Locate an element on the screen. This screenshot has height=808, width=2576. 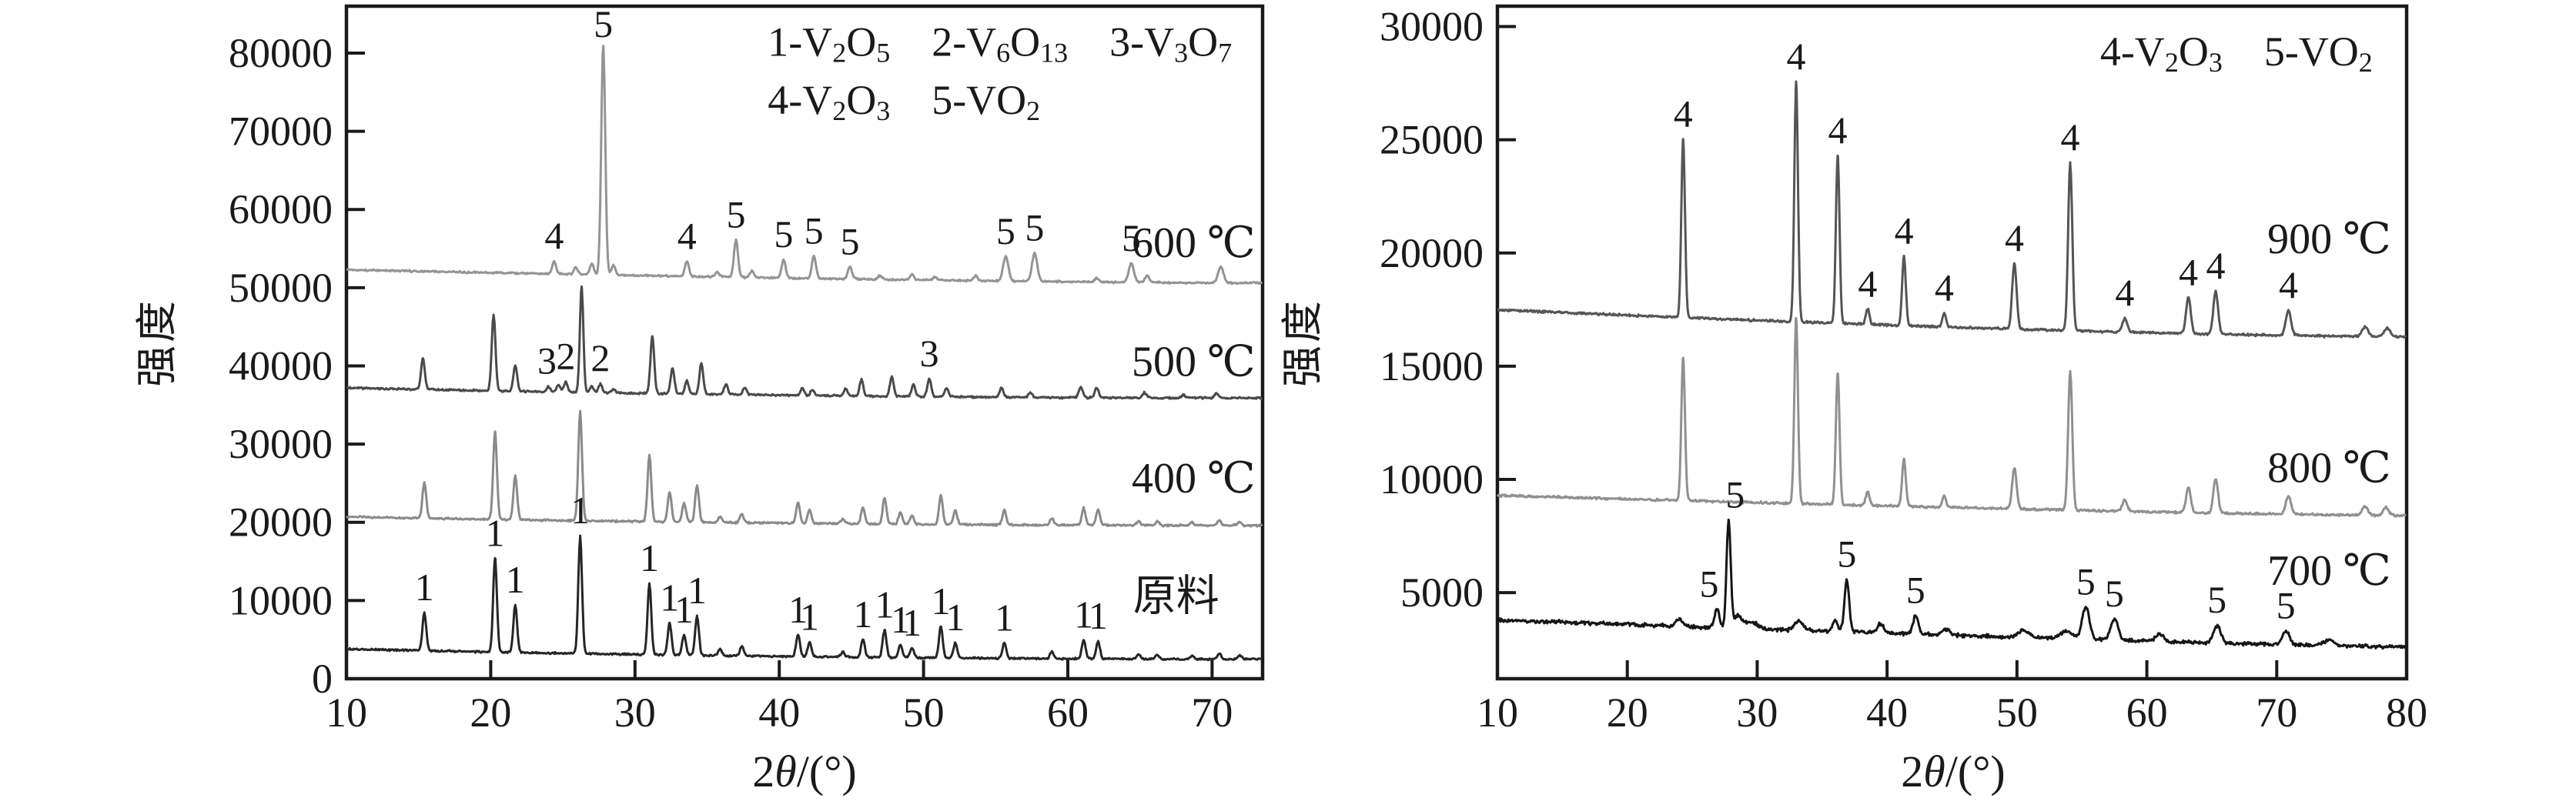
x-tick-label: 40 is located at coordinates (1887, 712).